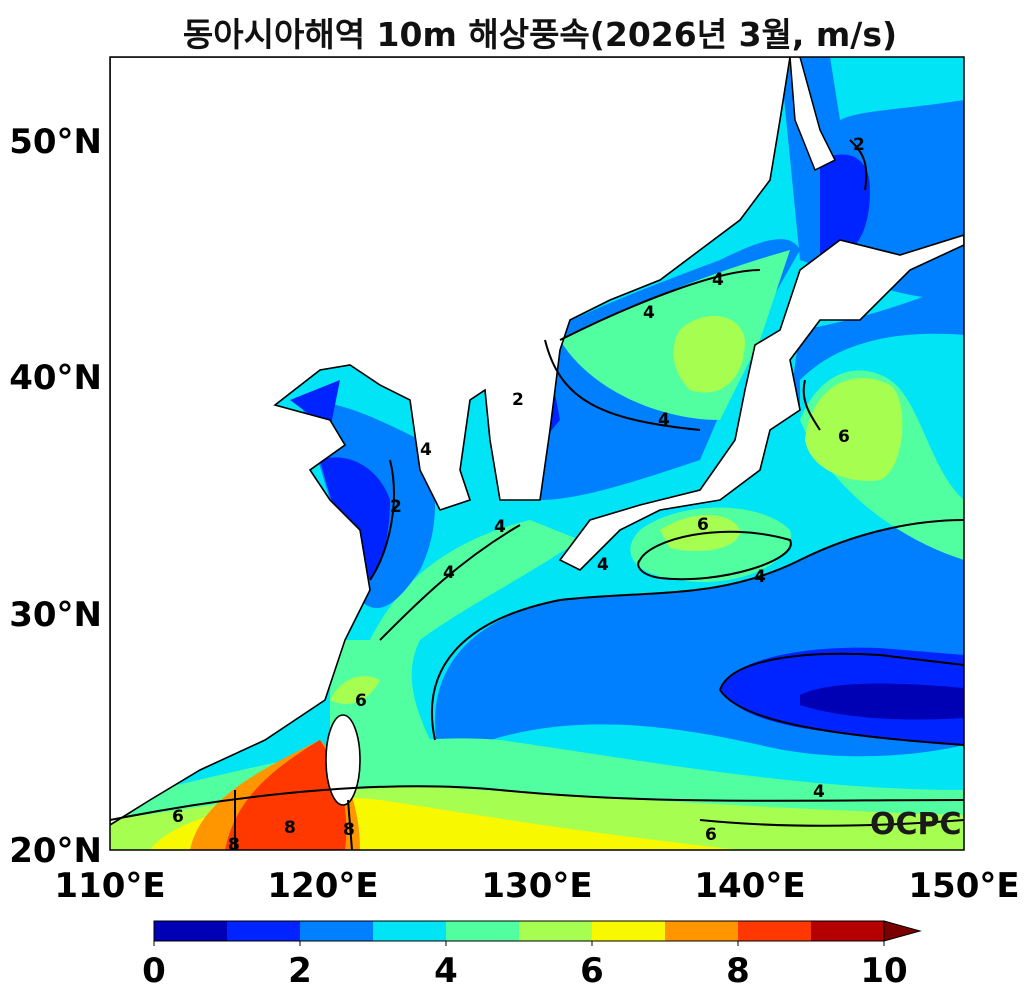 The image size is (1025, 1000). I want to click on colorbar-tick-label: 6, so click(592, 971).